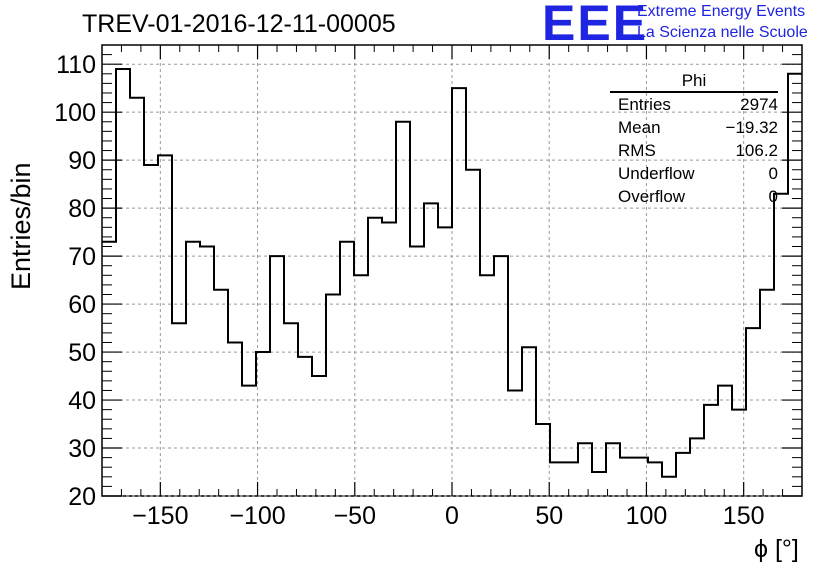  I want to click on y-tick-label: 60, so click(82, 305).